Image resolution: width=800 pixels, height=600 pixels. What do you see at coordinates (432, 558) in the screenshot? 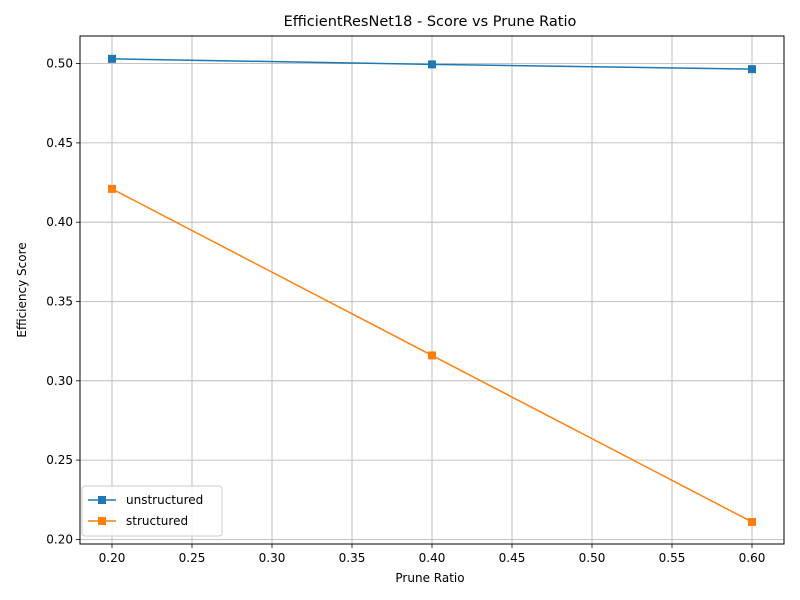
I see `x-tick-label: 0.40` at bounding box center [432, 558].